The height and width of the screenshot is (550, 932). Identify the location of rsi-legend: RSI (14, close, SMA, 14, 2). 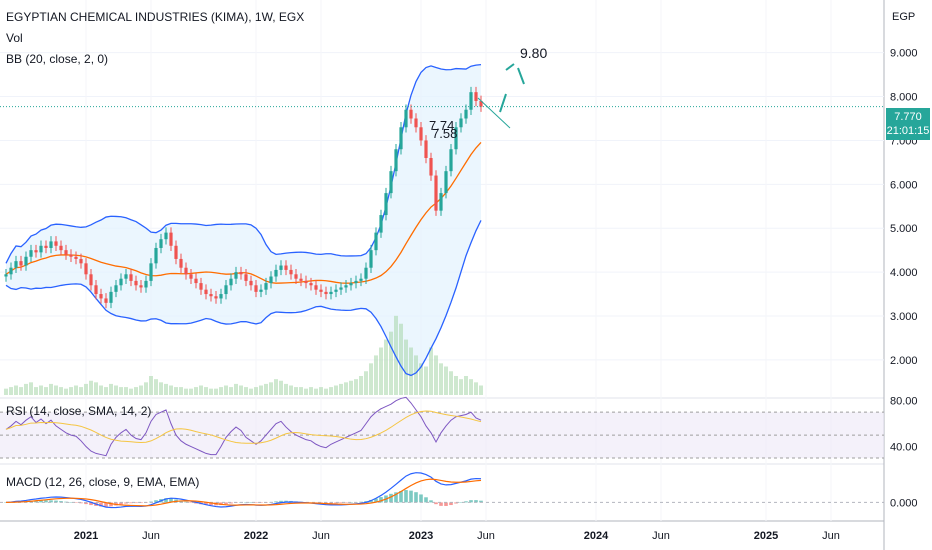
(79, 411).